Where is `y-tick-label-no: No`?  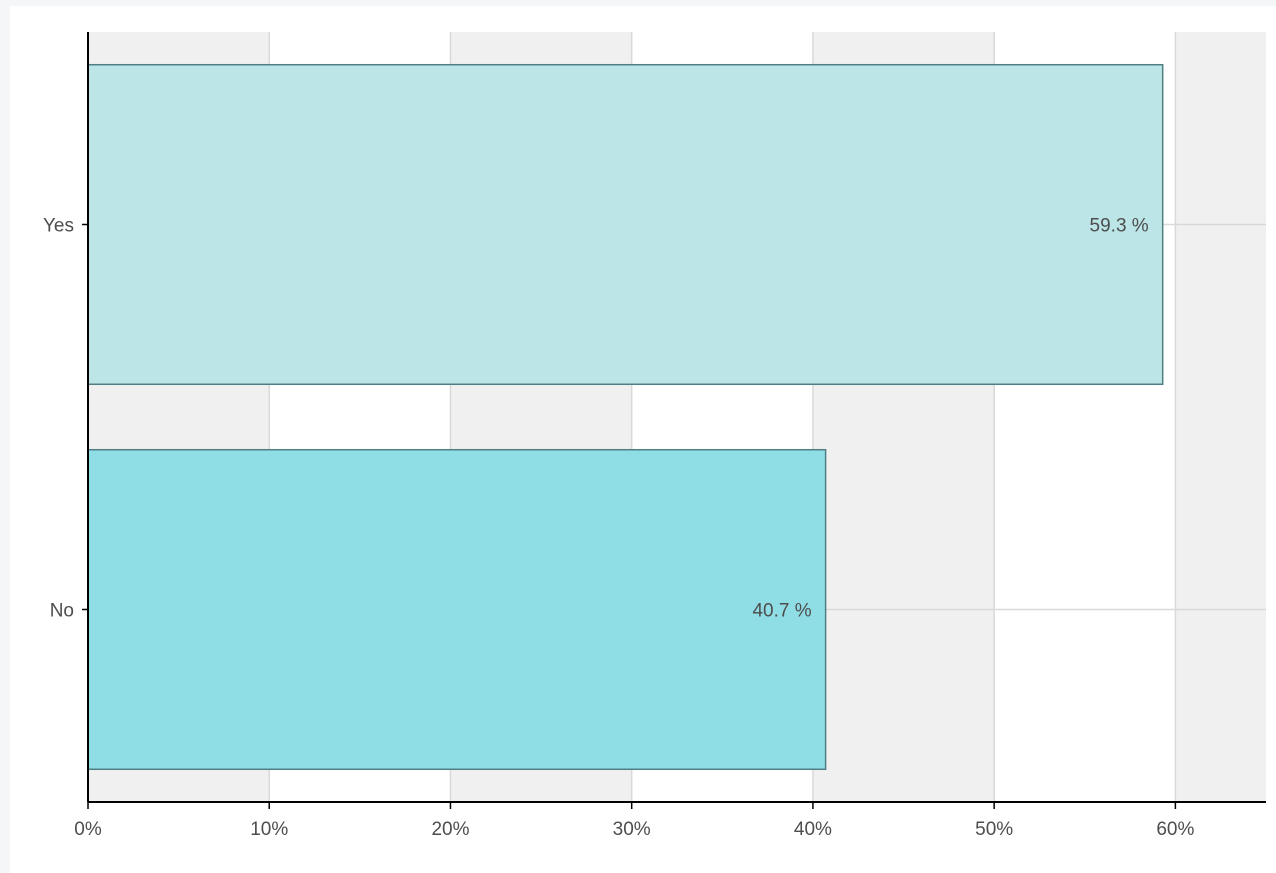 y-tick-label-no: No is located at coordinates (62, 611).